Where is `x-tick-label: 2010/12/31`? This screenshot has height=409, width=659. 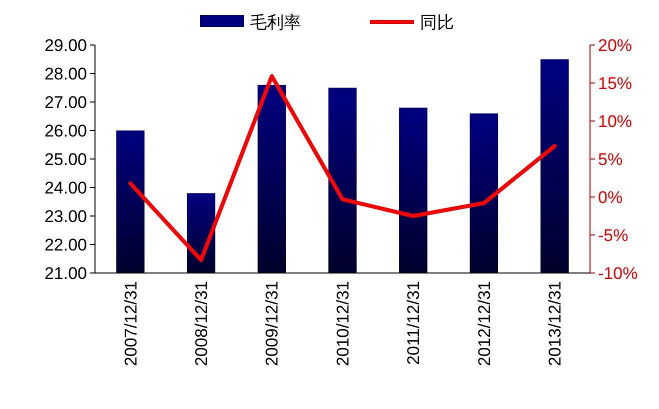 x-tick-label: 2010/12/31 is located at coordinates (342, 323).